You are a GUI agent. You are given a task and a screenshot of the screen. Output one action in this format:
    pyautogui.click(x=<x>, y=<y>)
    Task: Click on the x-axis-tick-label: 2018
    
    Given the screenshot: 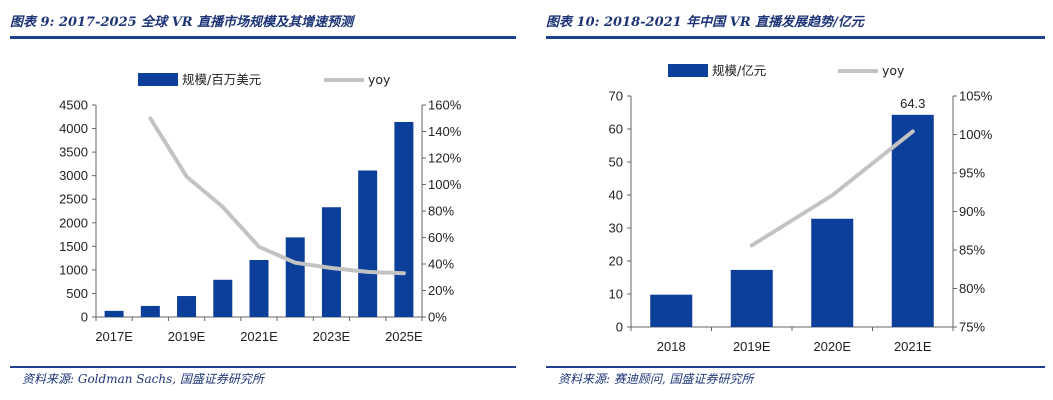 What is the action you would take?
    pyautogui.click(x=671, y=346)
    